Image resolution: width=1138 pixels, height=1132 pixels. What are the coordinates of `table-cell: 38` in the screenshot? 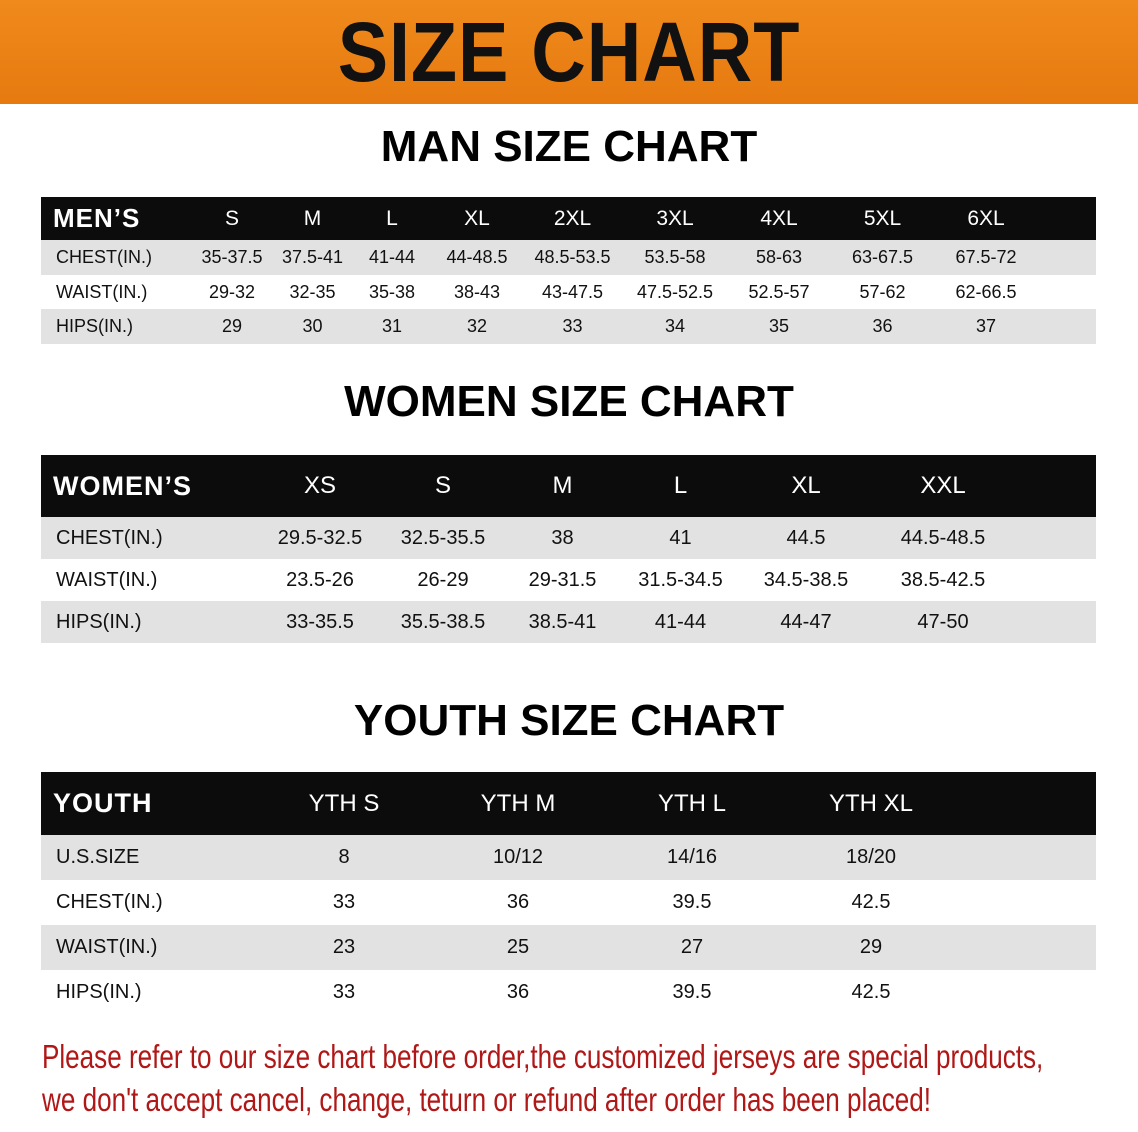 It's located at (562, 537).